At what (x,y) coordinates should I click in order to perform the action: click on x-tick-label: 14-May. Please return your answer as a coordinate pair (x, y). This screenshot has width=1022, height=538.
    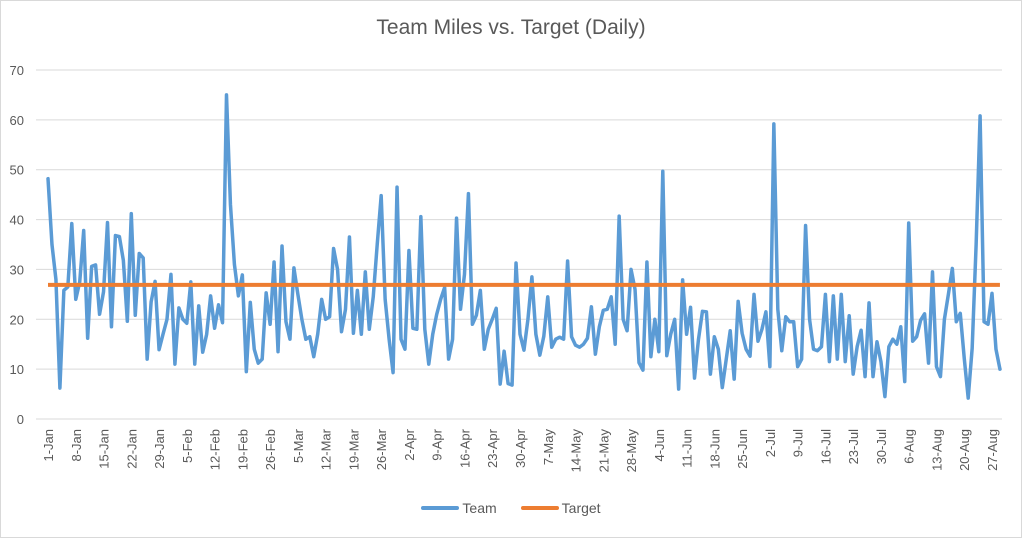
    Looking at the image, I should click on (576, 451).